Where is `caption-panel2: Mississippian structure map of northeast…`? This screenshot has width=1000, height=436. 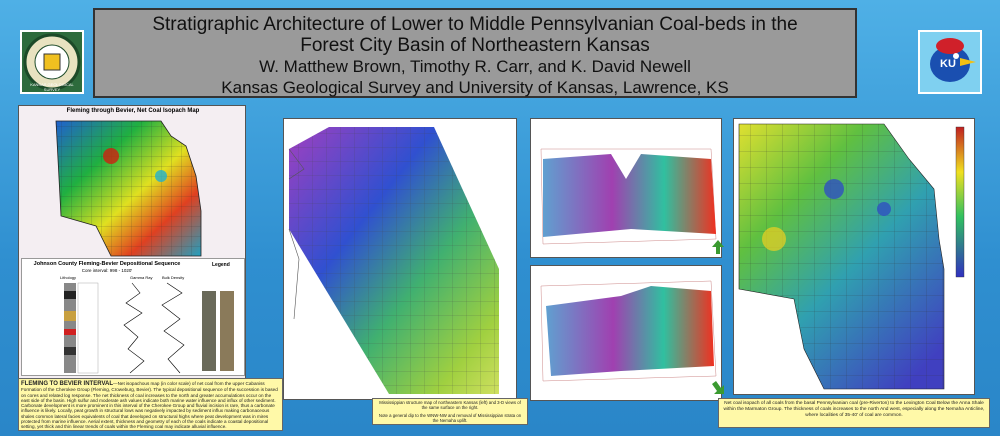
caption-panel2: Mississippian structure map of northeast… is located at coordinates (450, 411).